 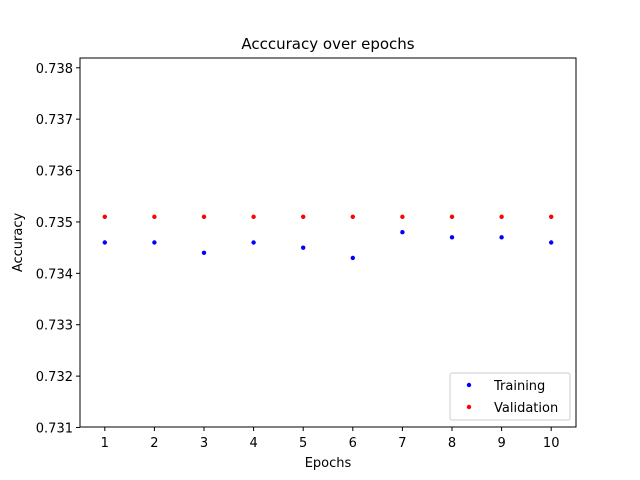 I want to click on y-tick-label: 0.732, so click(x=54, y=377).